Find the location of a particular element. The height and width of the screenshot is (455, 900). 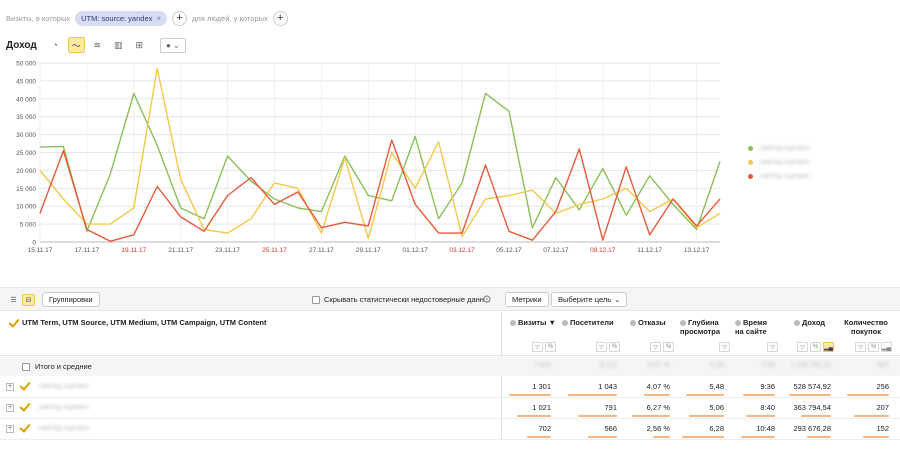

goal-select: Выберите цель ⌄ is located at coordinates (589, 299).